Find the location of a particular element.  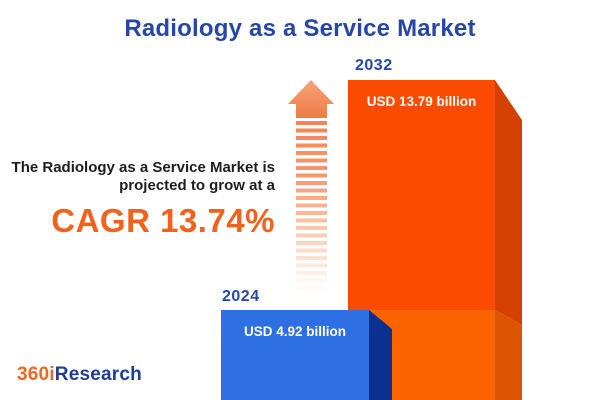

brand-logo: 360iResearch is located at coordinates (79, 375).